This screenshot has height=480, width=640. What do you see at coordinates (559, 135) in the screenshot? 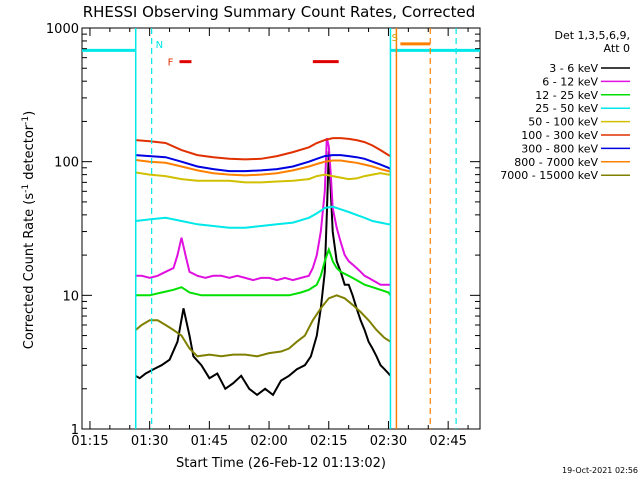
I see `legend-label: 100 - 300 keV` at bounding box center [559, 135].